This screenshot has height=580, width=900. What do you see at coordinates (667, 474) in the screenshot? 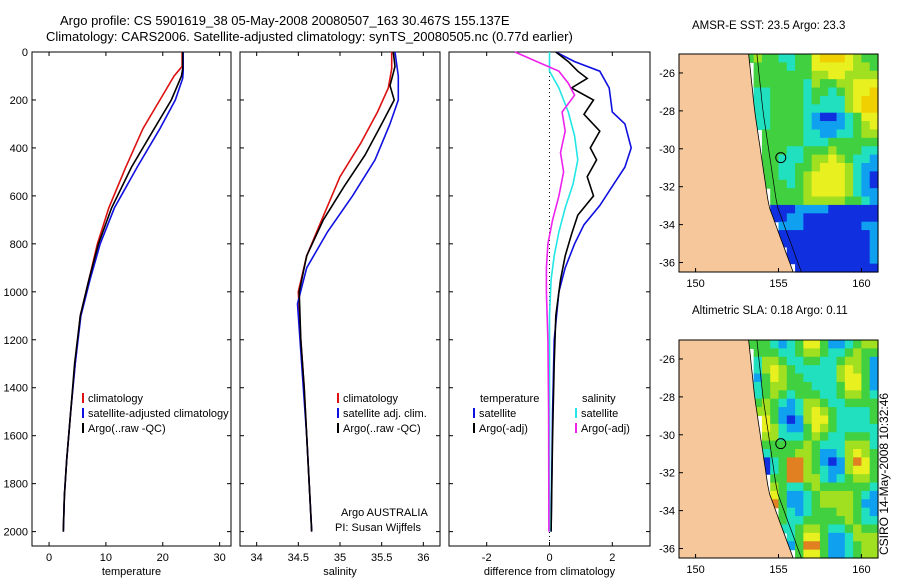
I see `sla_map-ytick-label: -32` at bounding box center [667, 474].